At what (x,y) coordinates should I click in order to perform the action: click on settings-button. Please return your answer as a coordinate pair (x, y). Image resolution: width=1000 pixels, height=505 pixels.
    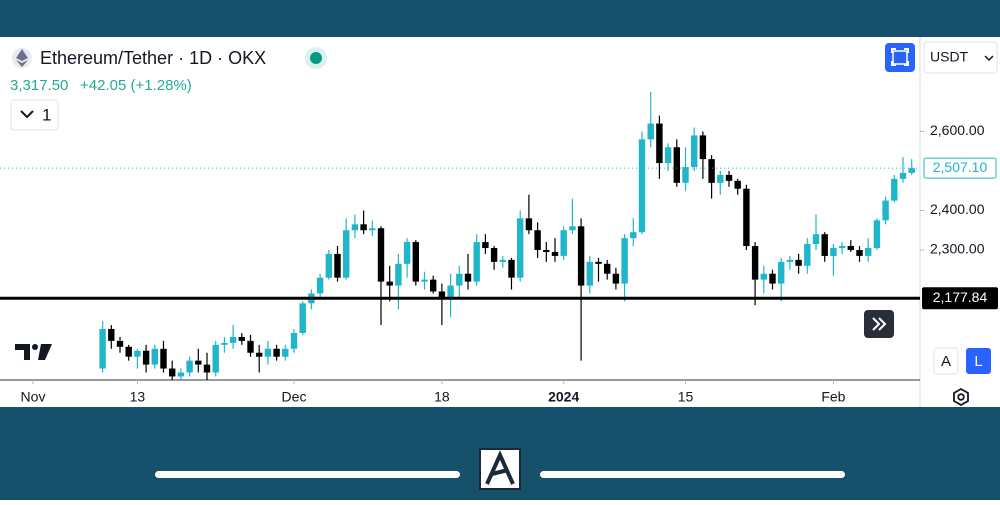
    Looking at the image, I should click on (961, 397).